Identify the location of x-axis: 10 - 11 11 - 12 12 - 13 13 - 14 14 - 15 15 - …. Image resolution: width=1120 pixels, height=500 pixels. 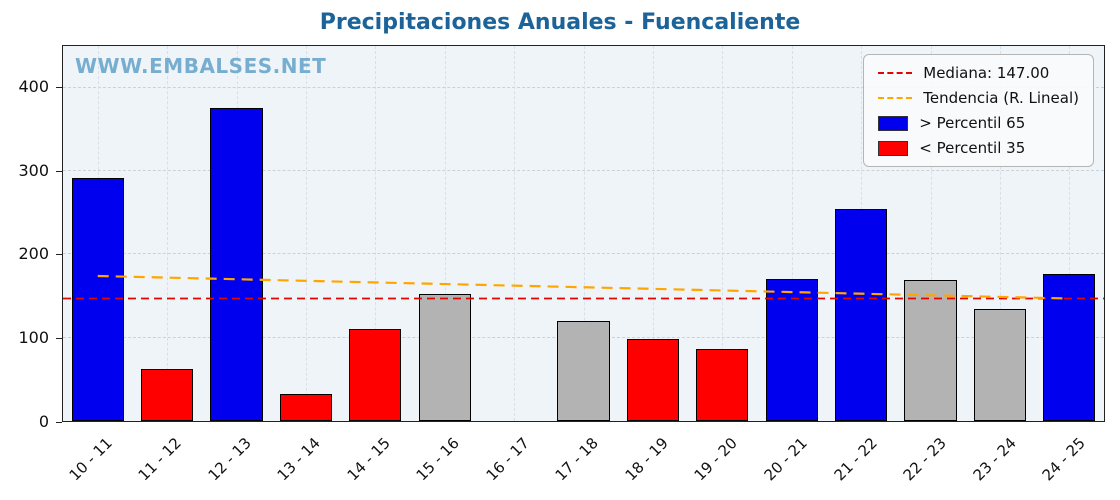
(583, 462).